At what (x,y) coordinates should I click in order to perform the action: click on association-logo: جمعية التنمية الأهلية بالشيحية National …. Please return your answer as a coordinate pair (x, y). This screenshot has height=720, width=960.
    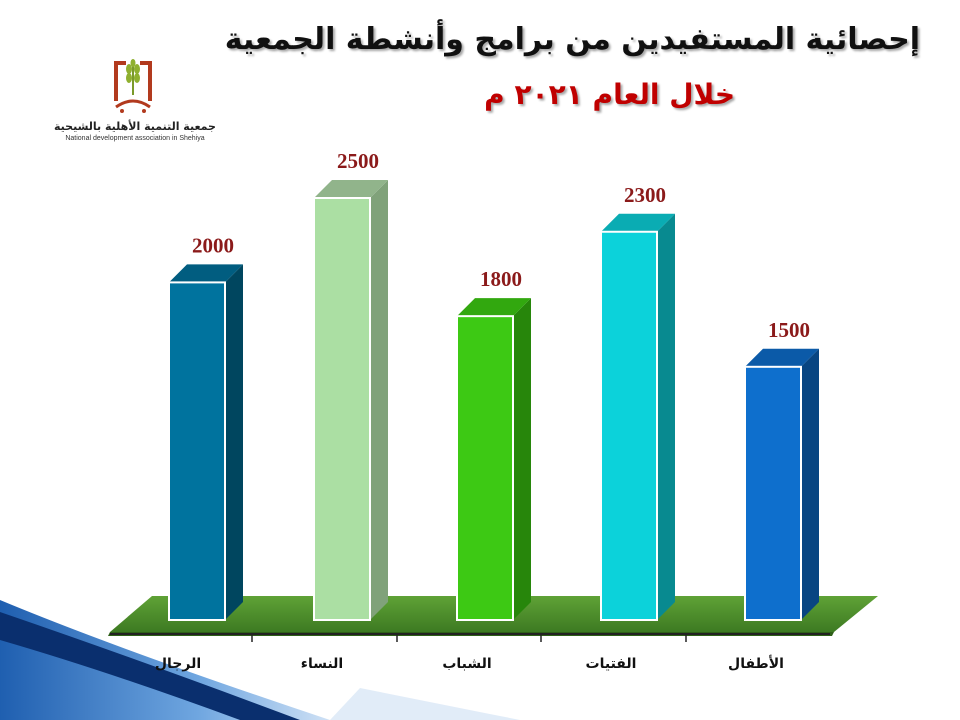
    Looking at the image, I should click on (135, 102).